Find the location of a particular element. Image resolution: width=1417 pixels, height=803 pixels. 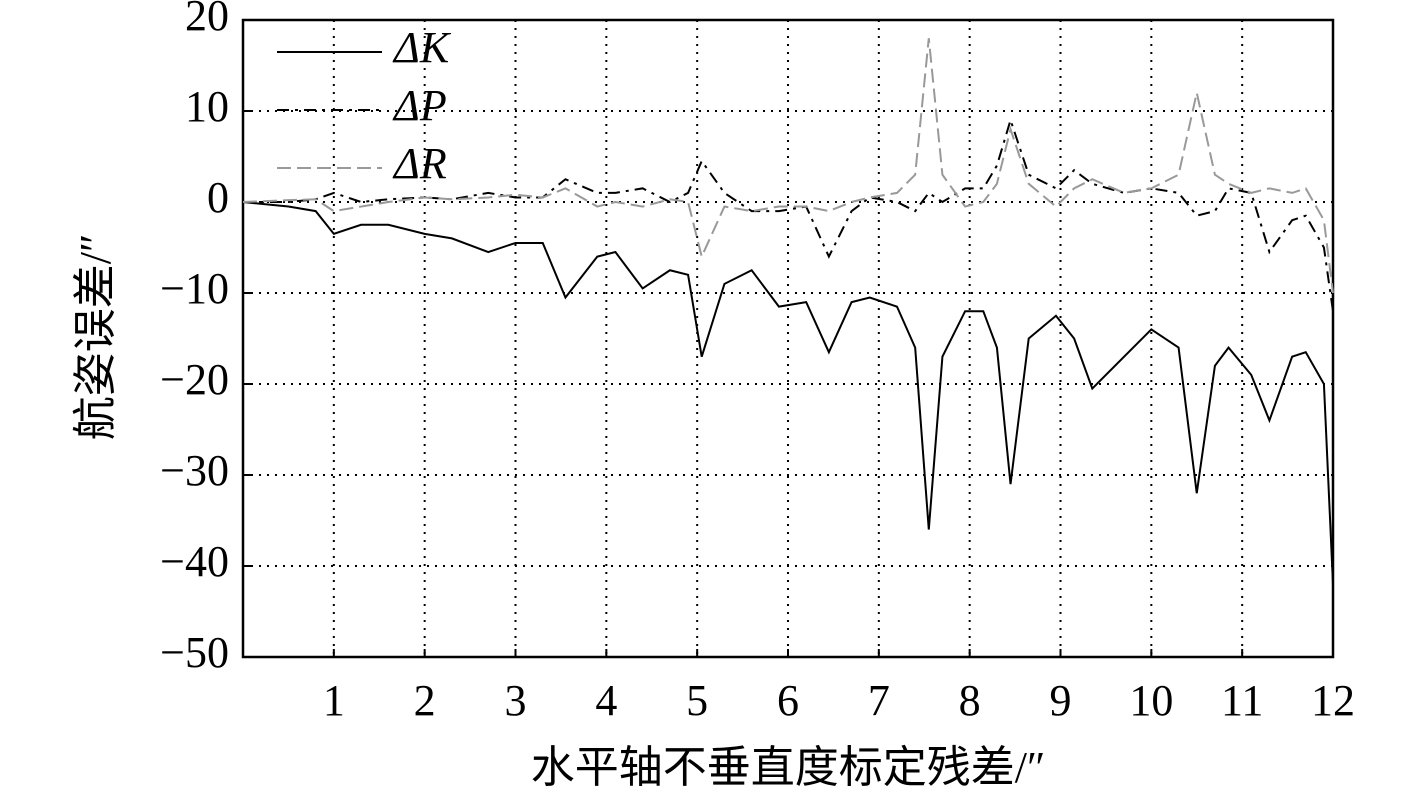

x-tick-label: 7 is located at coordinates (879, 700).